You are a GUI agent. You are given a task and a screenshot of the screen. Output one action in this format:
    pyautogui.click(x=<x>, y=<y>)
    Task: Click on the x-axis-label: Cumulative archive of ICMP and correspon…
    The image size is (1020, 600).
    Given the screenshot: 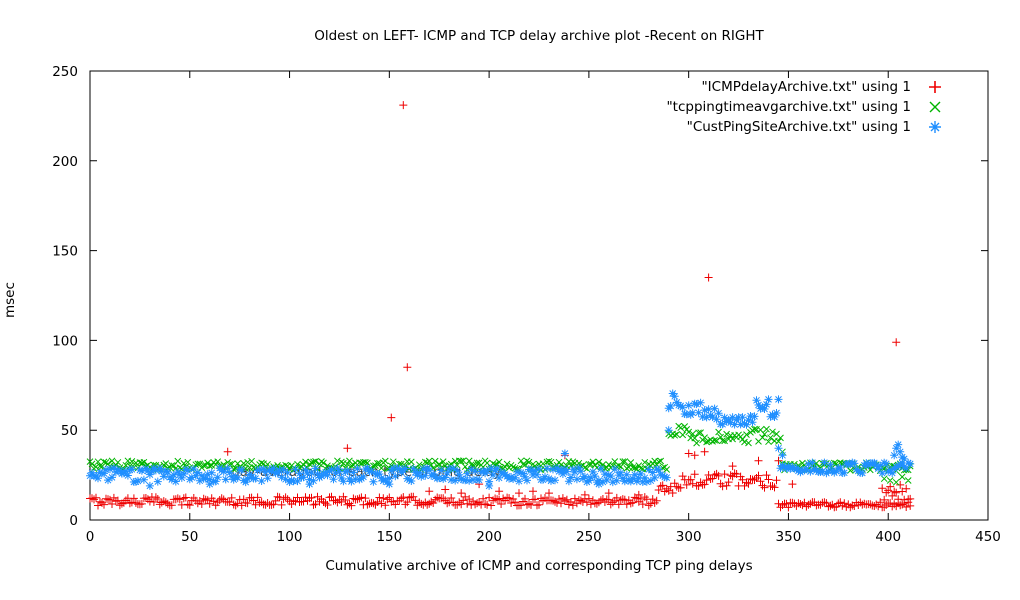 What is the action you would take?
    pyautogui.click(x=539, y=566)
    